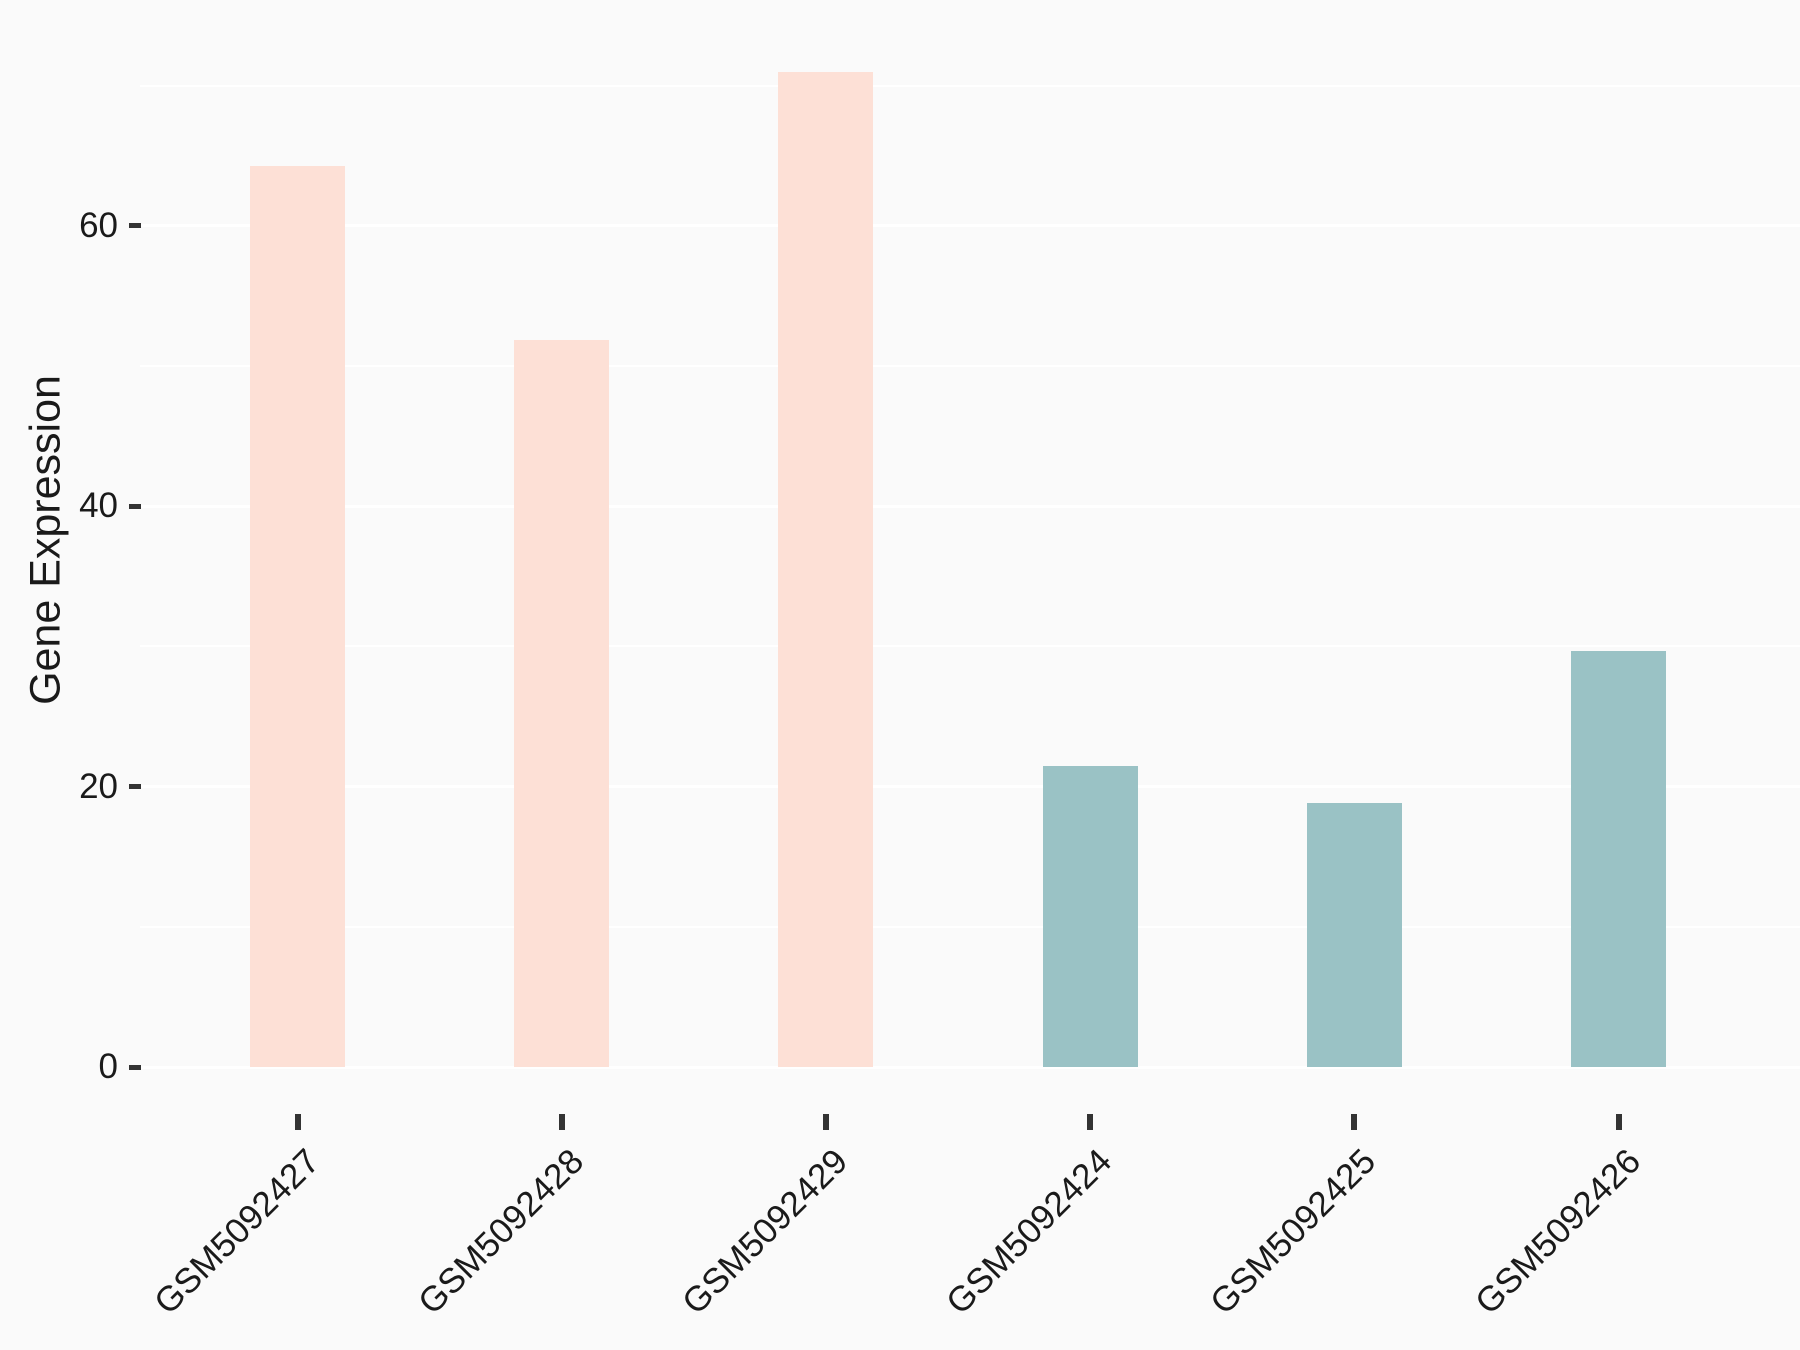 This screenshot has width=1800, height=1350. What do you see at coordinates (1029, 1231) in the screenshot?
I see `x-tick-label: GSM5092424` at bounding box center [1029, 1231].